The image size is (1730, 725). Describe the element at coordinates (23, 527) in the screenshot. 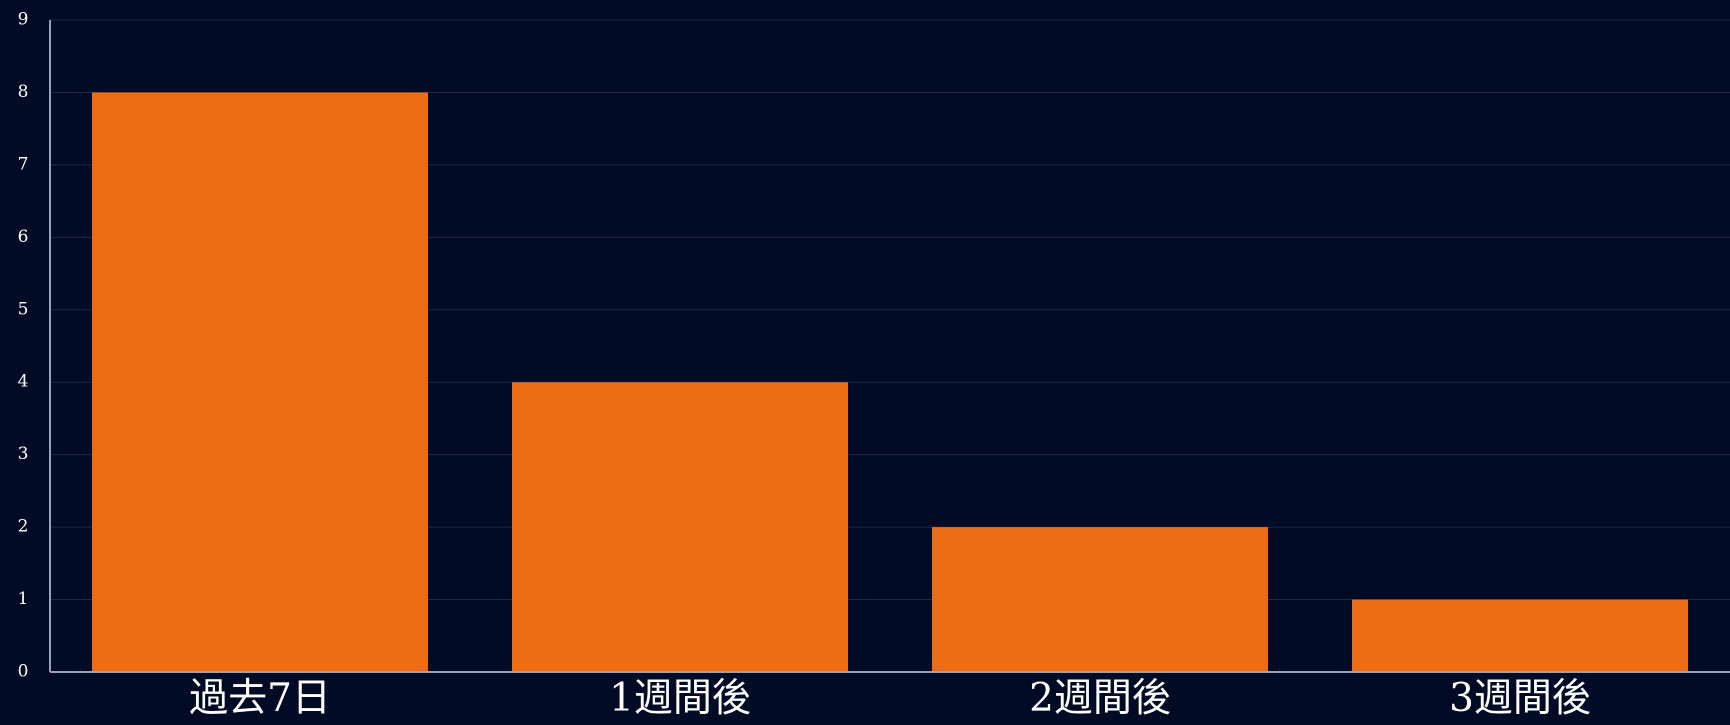

I see `y-tick-label-2: 2` at that location.